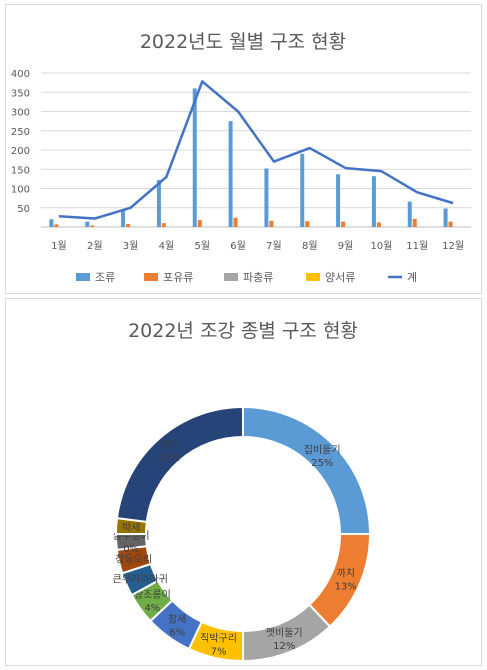 The height and width of the screenshot is (670, 487). What do you see at coordinates (20, 74) in the screenshot?
I see `y-tick-label: 400` at bounding box center [20, 74].